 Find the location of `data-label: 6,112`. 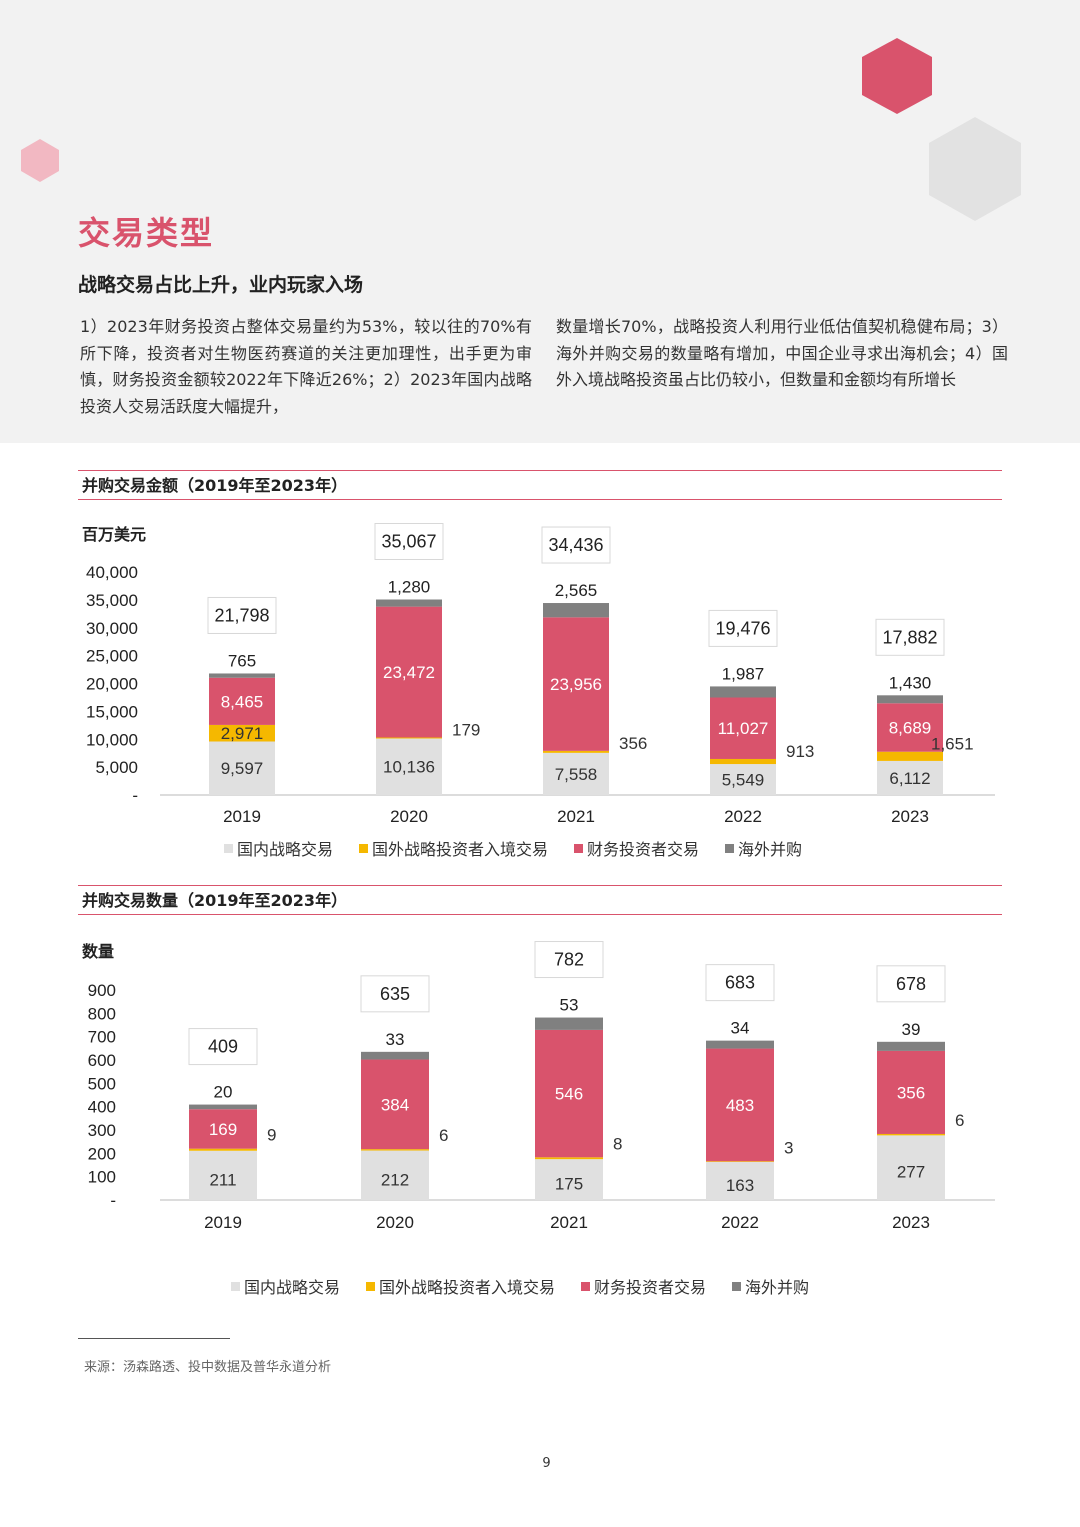

data-label: 6,112 is located at coordinates (909, 778).